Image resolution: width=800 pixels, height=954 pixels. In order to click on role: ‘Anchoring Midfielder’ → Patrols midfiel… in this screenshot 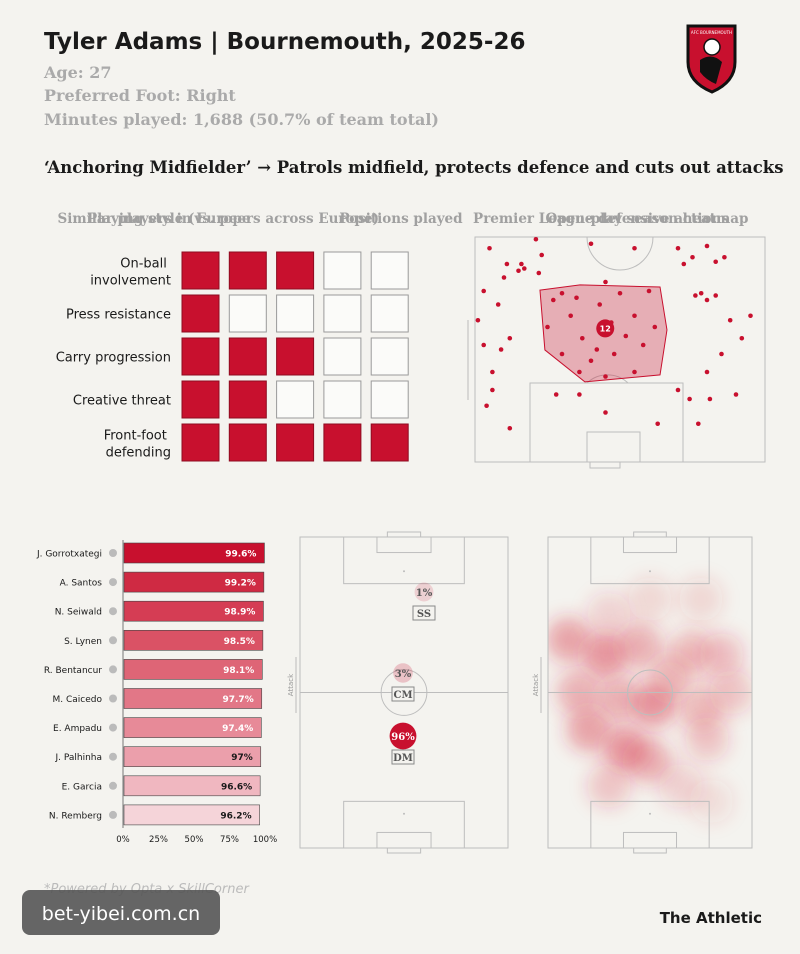, I will do `click(414, 167)`.